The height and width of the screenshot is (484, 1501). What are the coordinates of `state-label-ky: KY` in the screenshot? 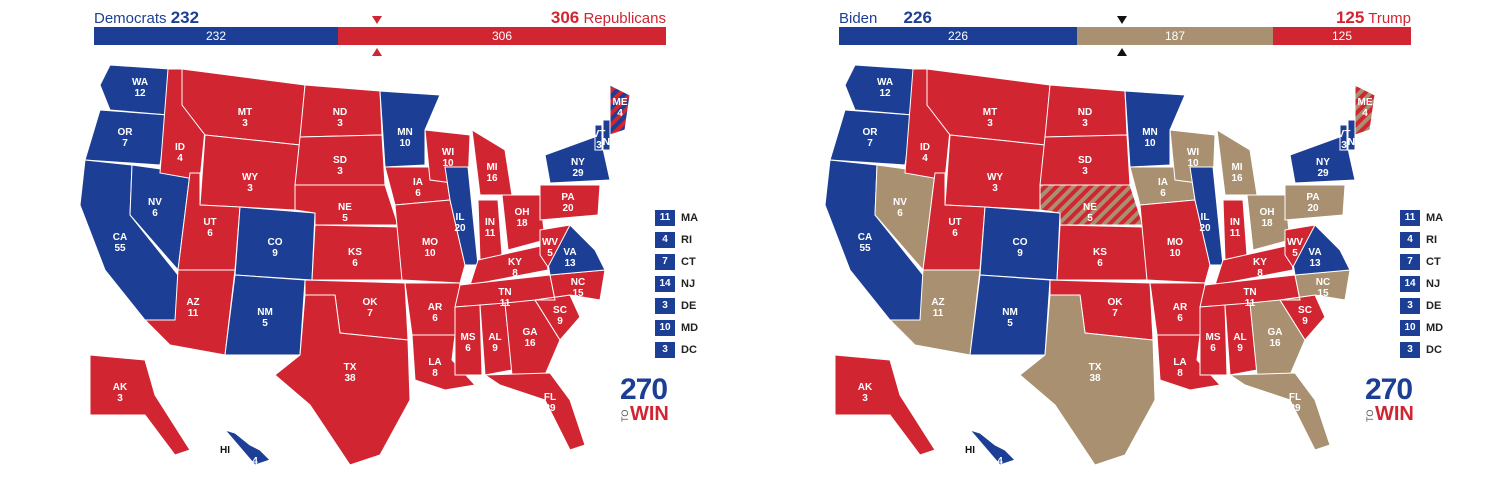 It's located at (1260, 262).